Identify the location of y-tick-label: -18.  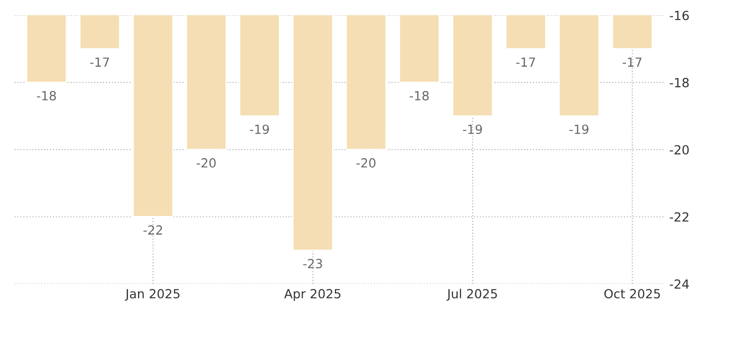
(679, 83).